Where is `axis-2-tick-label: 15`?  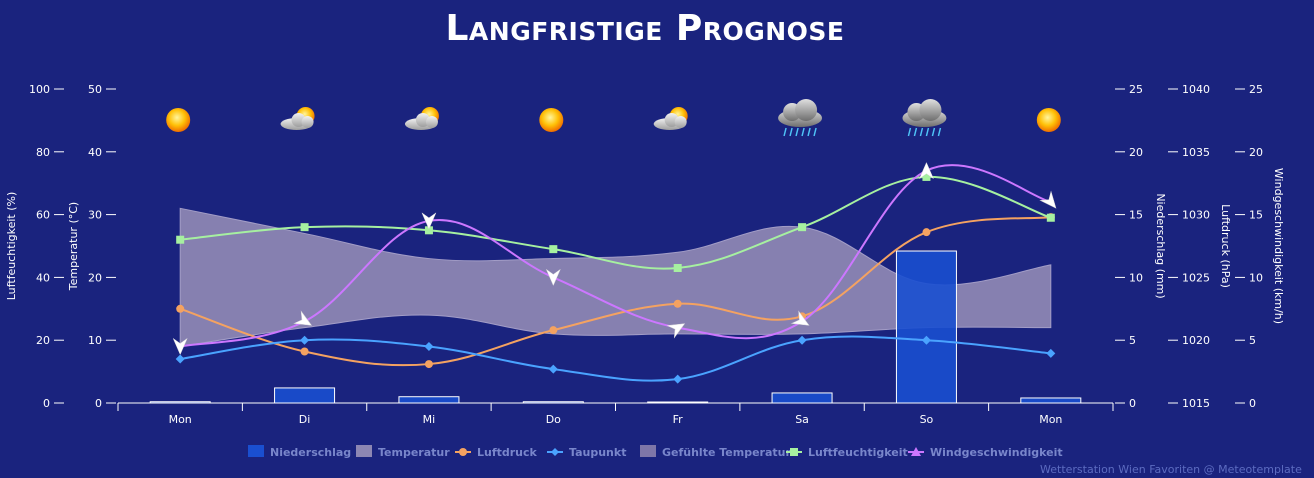 axis-2-tick-label: 15 is located at coordinates (1136, 215).